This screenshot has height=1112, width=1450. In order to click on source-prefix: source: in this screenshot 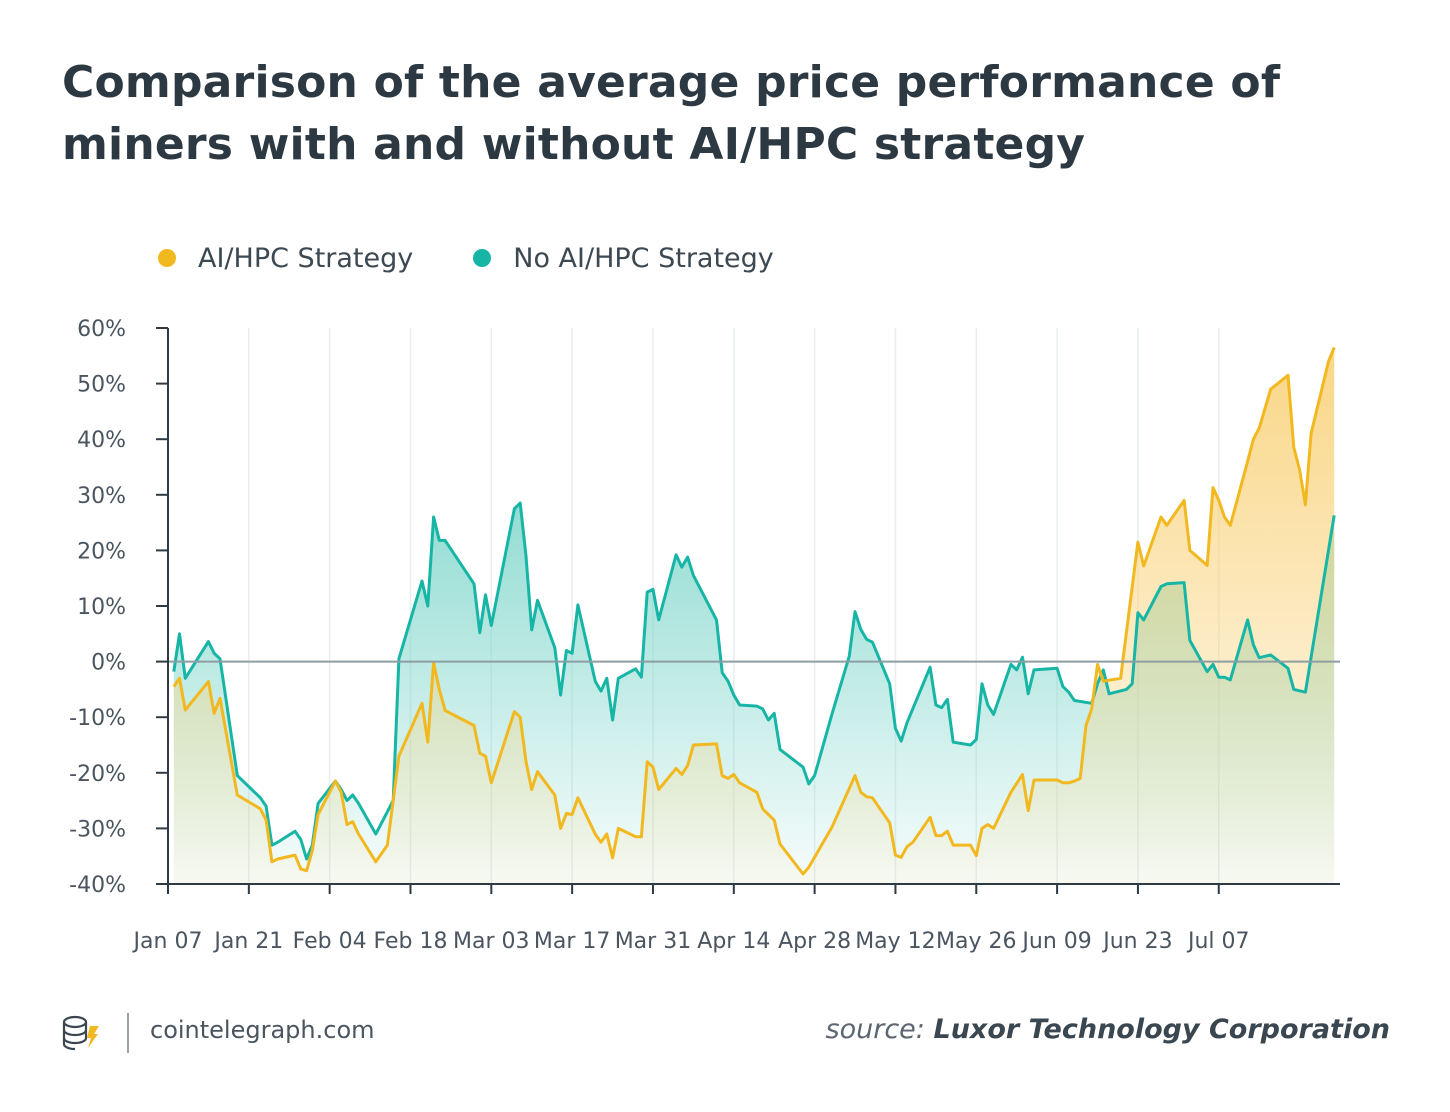, I will do `click(875, 1029)`.